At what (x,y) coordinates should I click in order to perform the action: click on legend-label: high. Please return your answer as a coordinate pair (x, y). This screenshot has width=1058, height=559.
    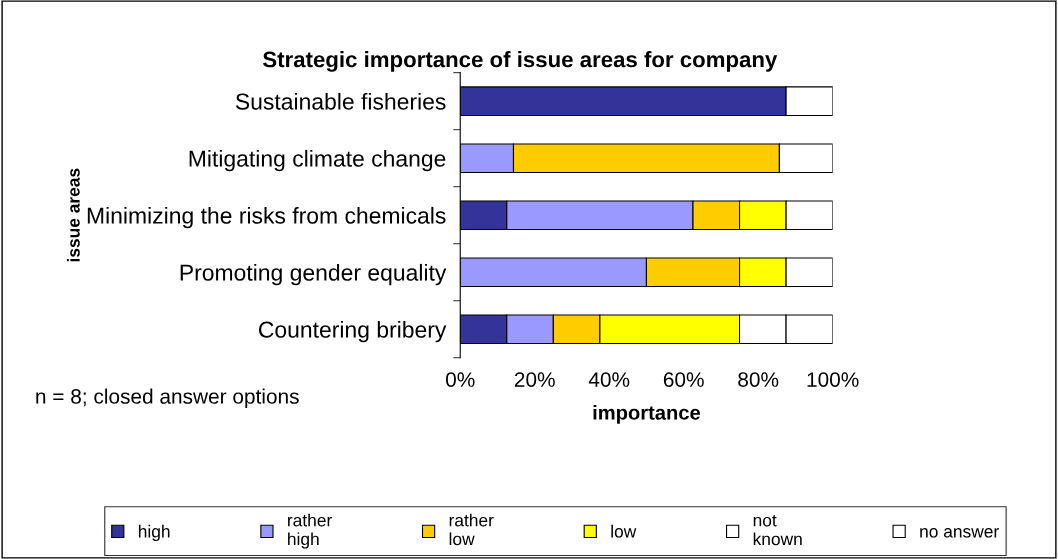
    Looking at the image, I should click on (154, 533).